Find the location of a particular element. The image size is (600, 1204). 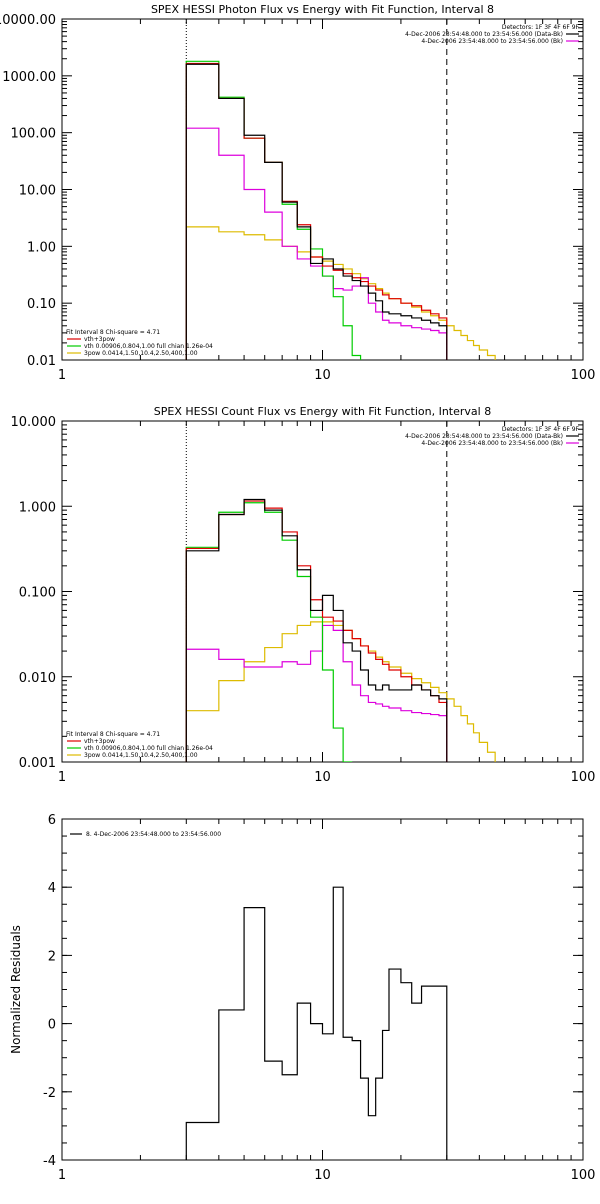

y-tick-label: 4 is located at coordinates (52, 888).